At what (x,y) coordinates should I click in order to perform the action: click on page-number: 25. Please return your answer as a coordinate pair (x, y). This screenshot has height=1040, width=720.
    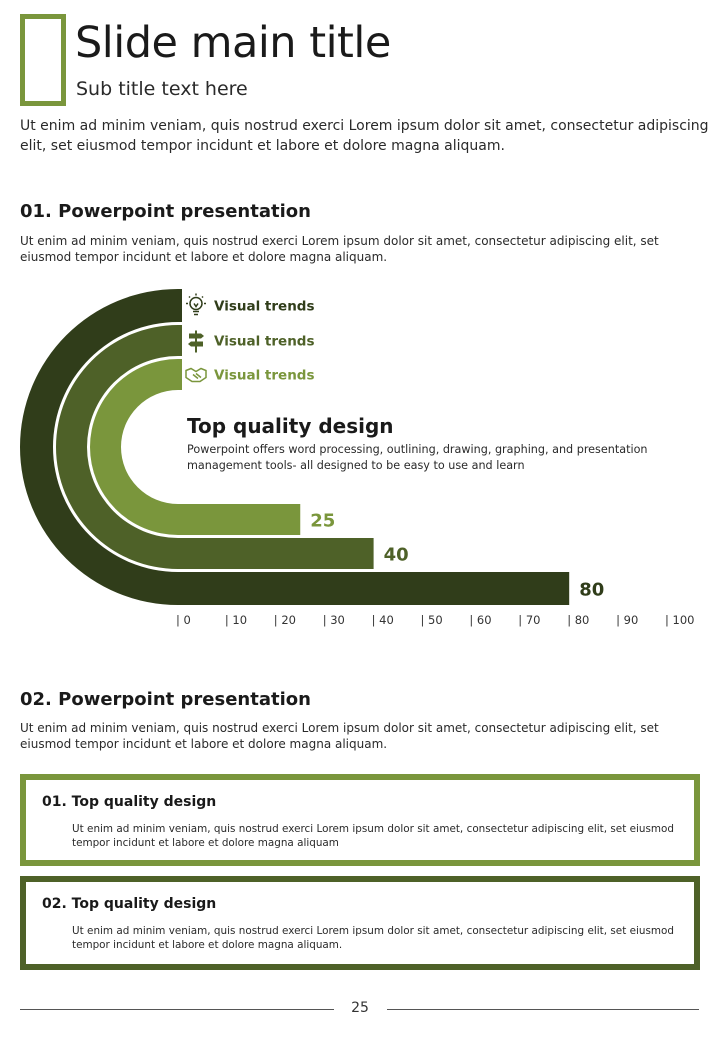
    Looking at the image, I should click on (360, 1008).